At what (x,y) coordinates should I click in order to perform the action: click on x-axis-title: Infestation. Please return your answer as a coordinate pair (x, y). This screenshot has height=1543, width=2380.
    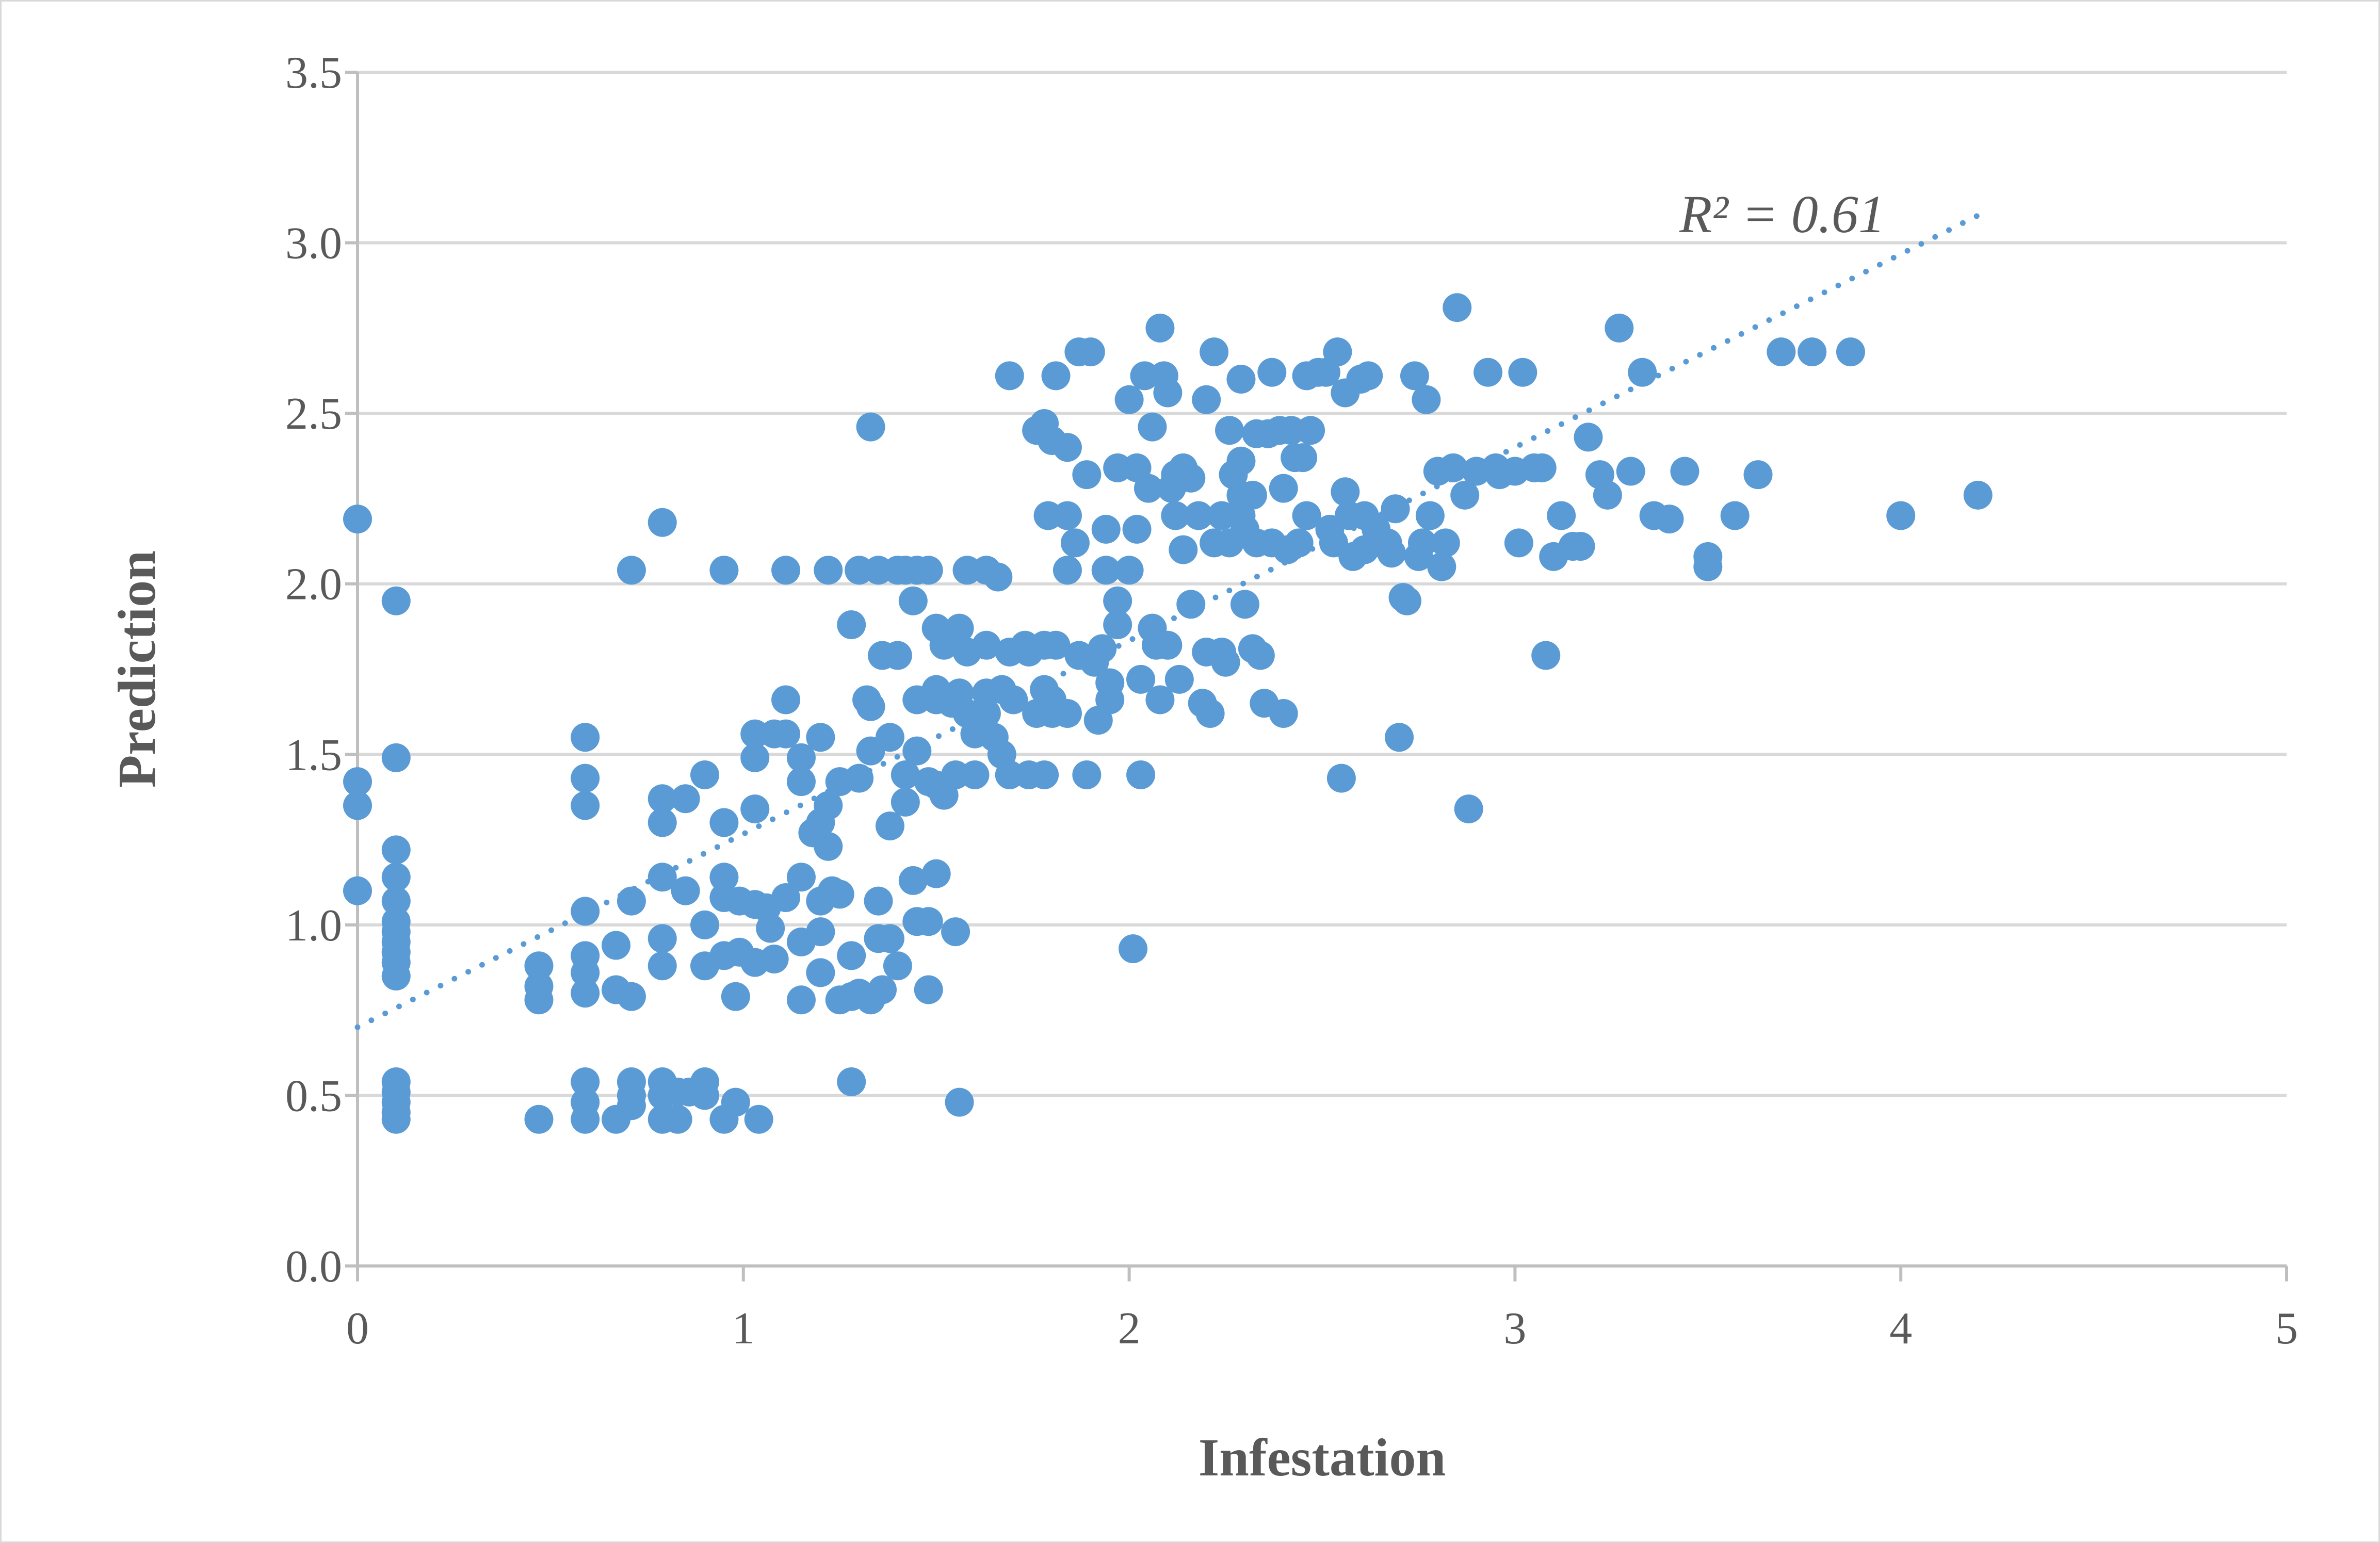
    Looking at the image, I should click on (1322, 1458).